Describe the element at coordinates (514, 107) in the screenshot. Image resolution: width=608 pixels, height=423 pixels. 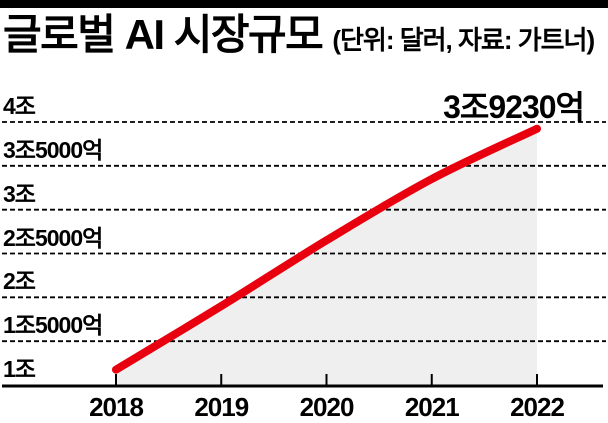
I see `value-annotation: 3조9230억` at that location.